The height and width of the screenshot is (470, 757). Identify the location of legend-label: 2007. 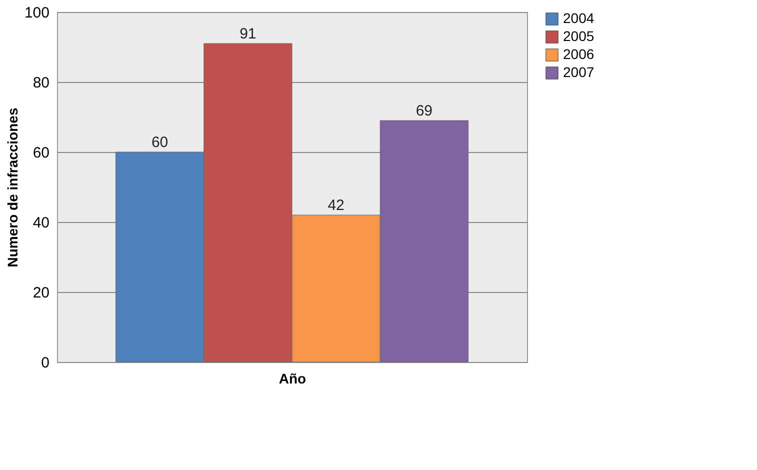
(578, 72).